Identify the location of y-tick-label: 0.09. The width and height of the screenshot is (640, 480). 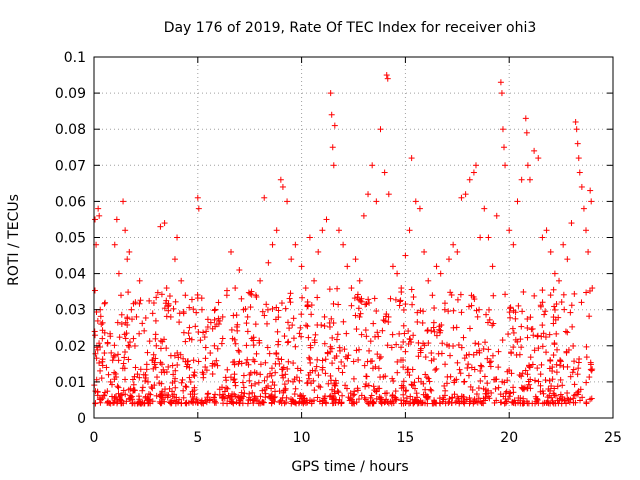
(70, 94).